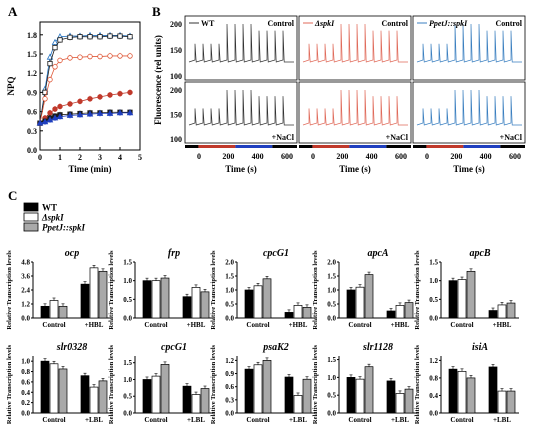 The image size is (550, 440). I want to click on fluorescence-condition-label: +NaCl, so click(511, 137).